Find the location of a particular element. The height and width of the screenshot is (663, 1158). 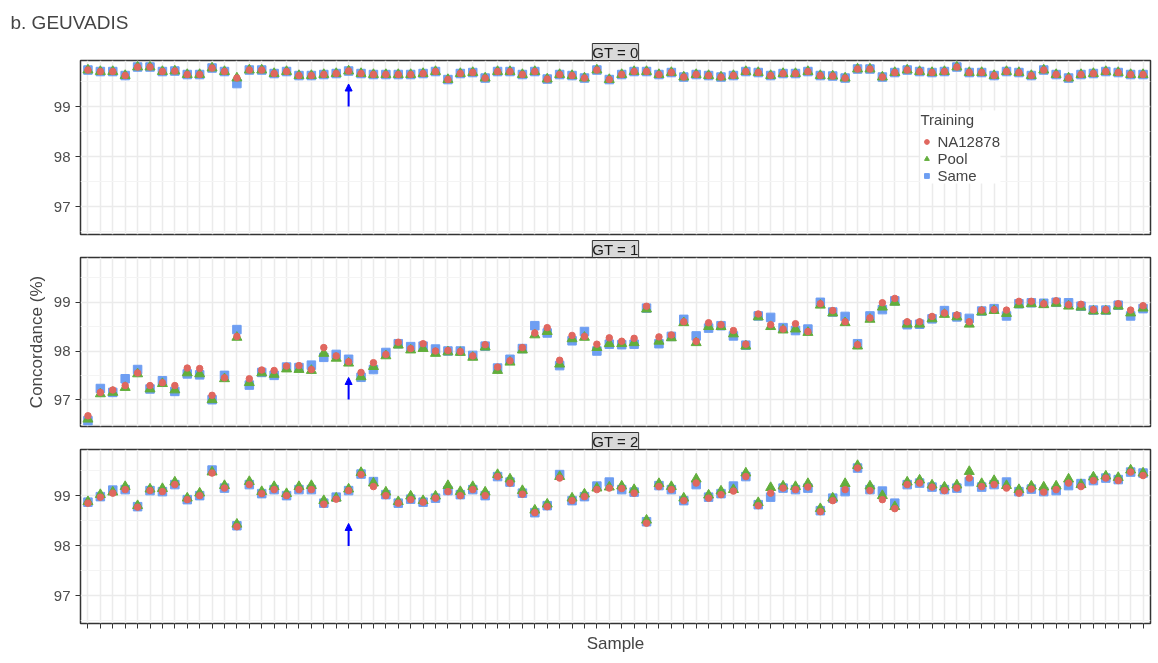

chart-subtitle: GT = 1 is located at coordinates (615, 249).